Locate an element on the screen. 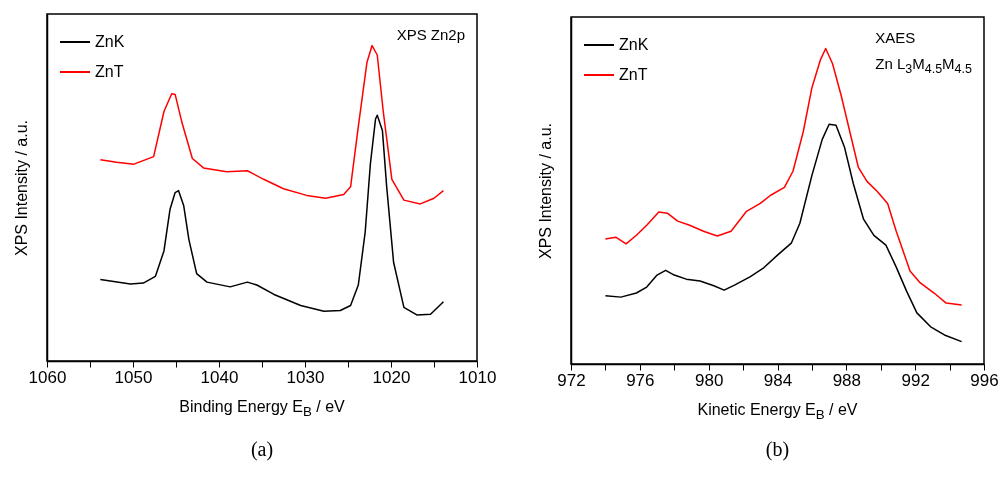 The width and height of the screenshot is (1002, 477). x-axis-title: Kinetic Energy E$_{B}$ / eV is located at coordinates (777, 412).